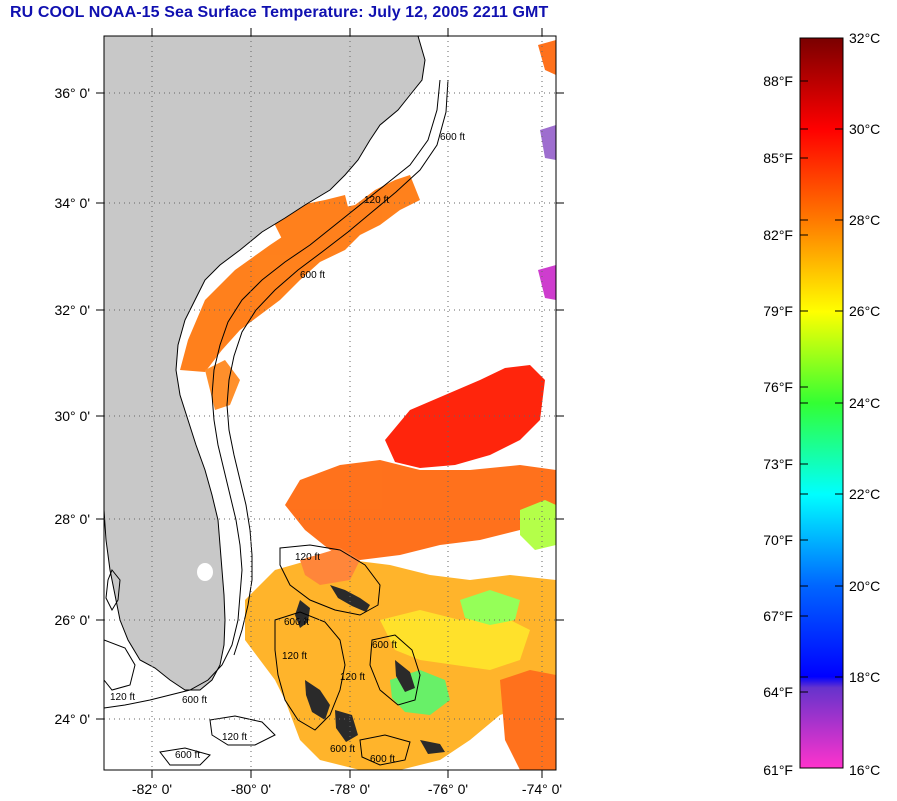  Describe the element at coordinates (72, 719) in the screenshot. I see `svg-text: 24° 0'` at that location.